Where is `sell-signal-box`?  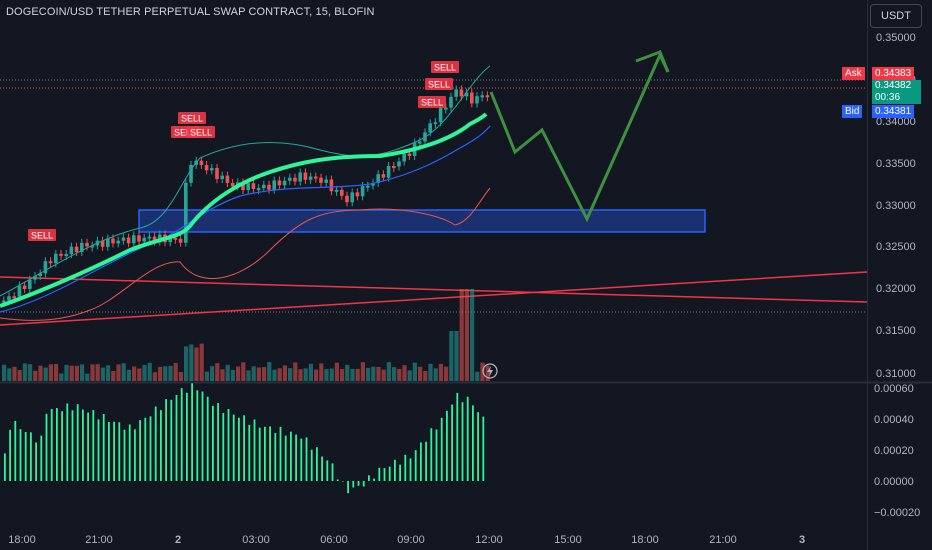
sell-signal-box is located at coordinates (201, 132).